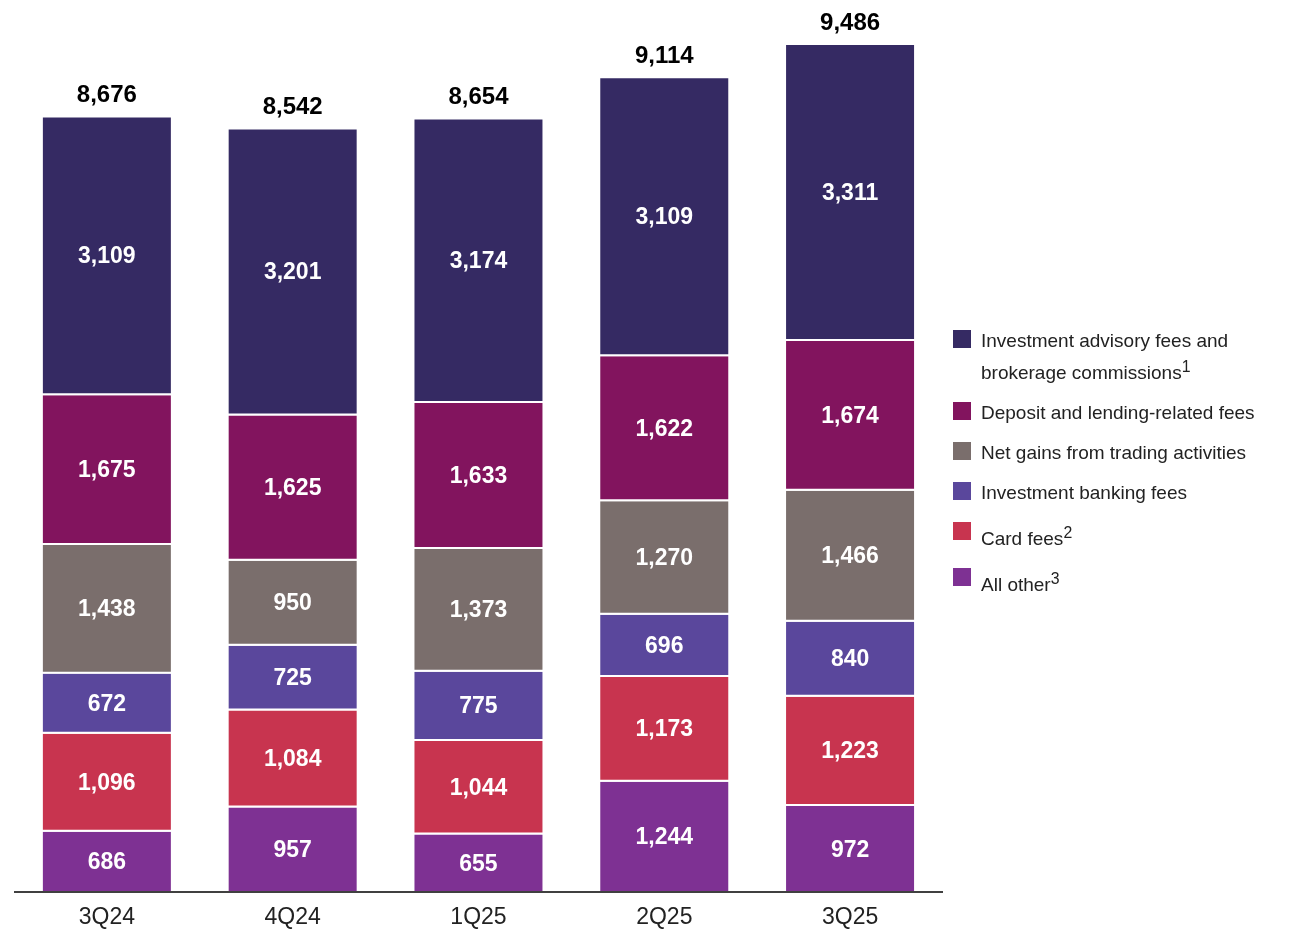 This screenshot has height=940, width=1301. What do you see at coordinates (292, 849) in the screenshot?
I see `data-label: 957` at bounding box center [292, 849].